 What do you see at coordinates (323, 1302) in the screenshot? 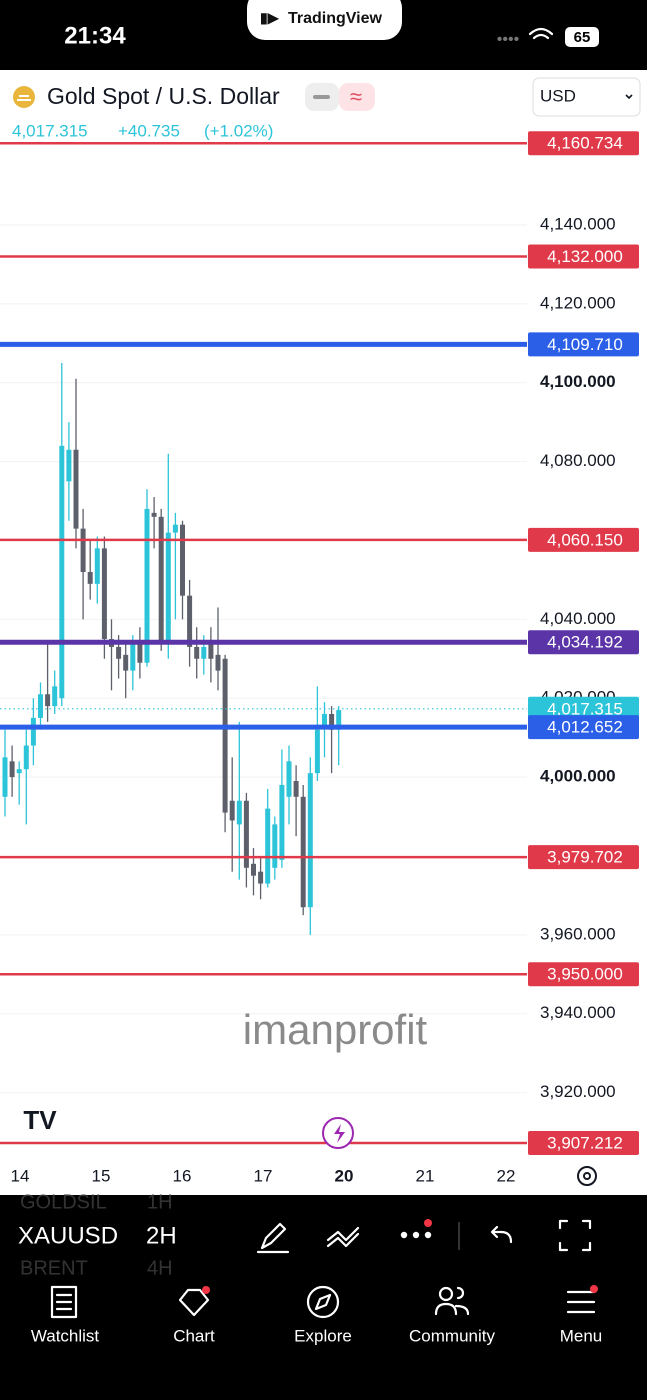
I see `nav-icon-explore` at bounding box center [323, 1302].